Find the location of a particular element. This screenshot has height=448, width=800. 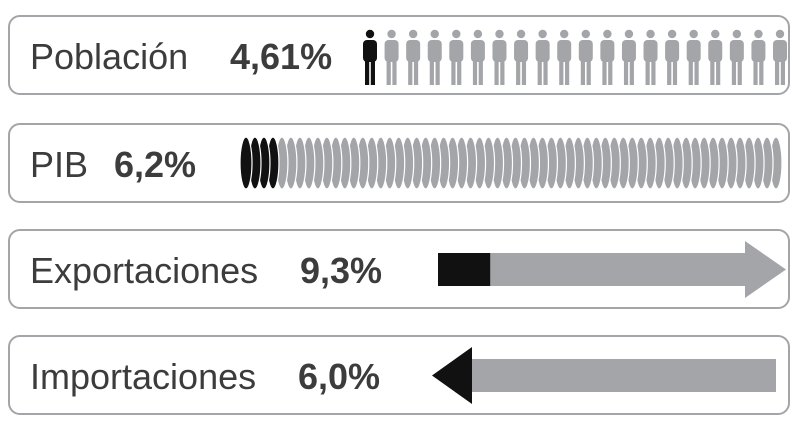

row-label-pib: PIB is located at coordinates (59, 164).